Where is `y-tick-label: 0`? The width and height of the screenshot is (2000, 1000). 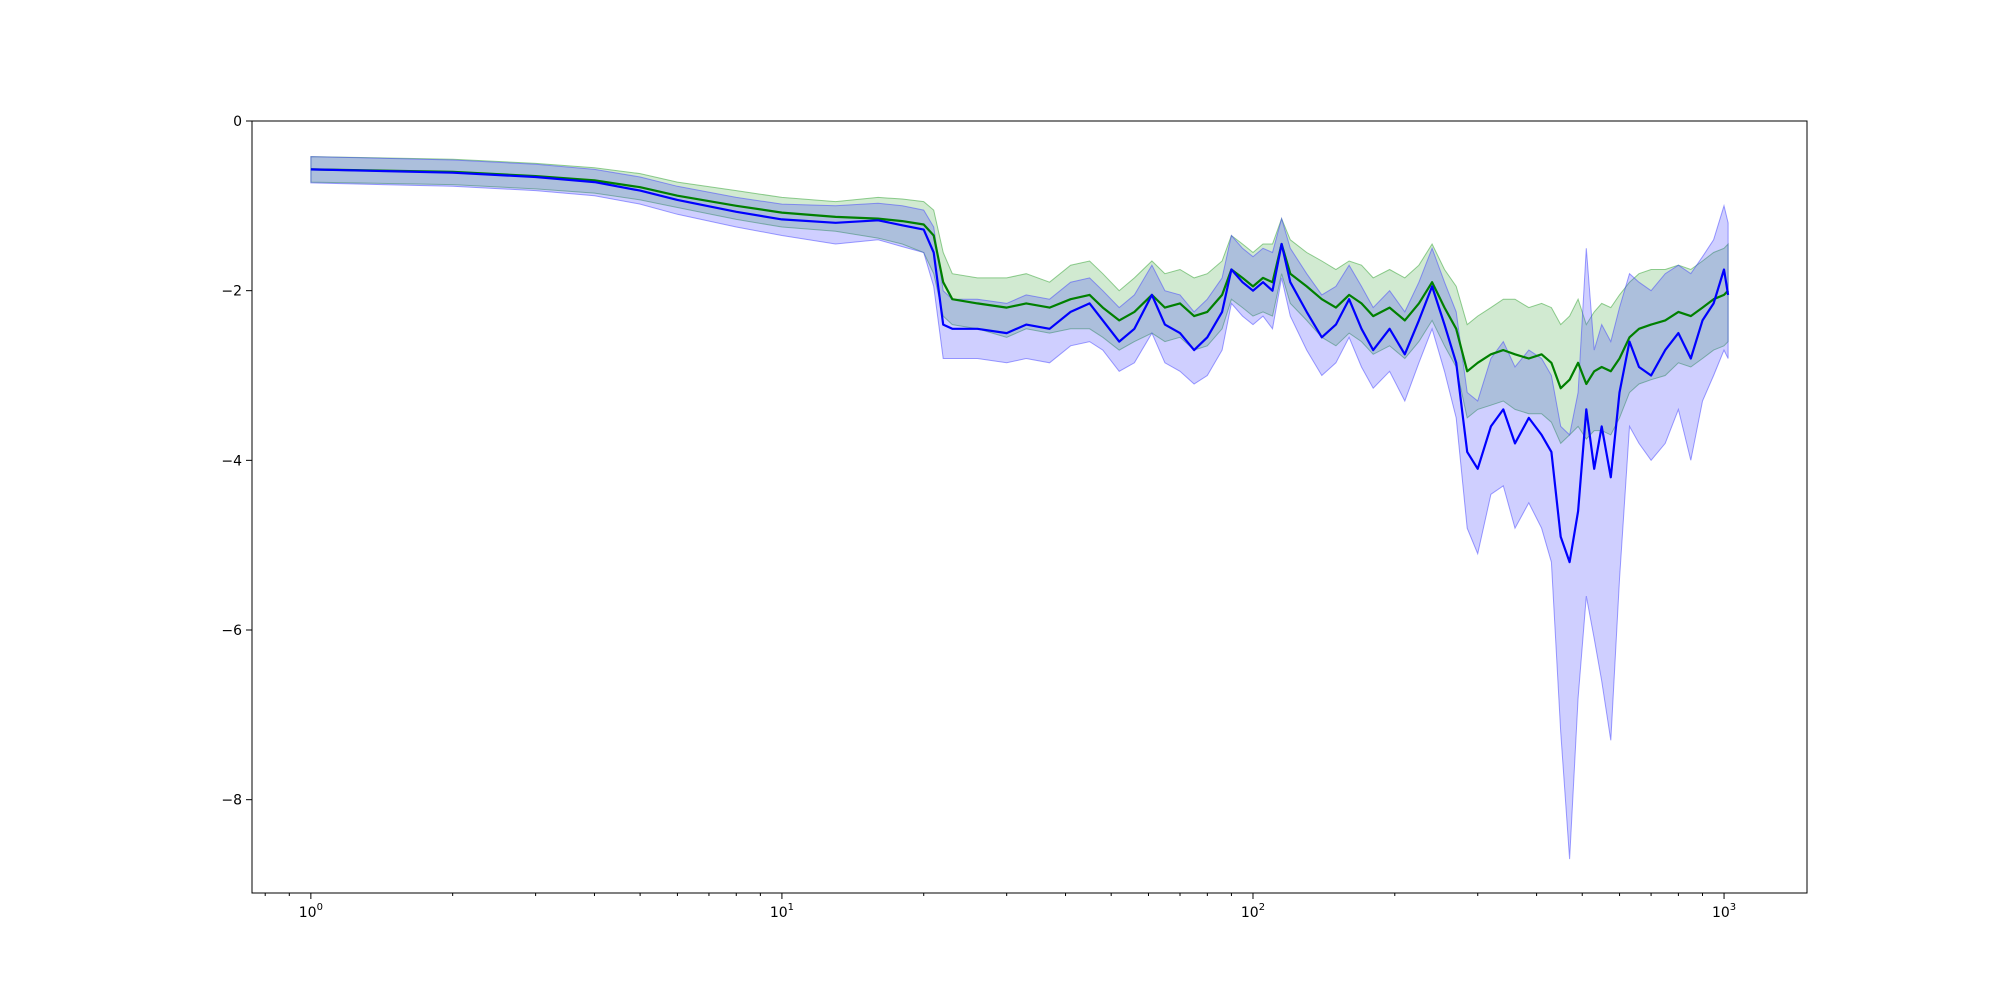 y-tick-label: 0 is located at coordinates (237, 122).